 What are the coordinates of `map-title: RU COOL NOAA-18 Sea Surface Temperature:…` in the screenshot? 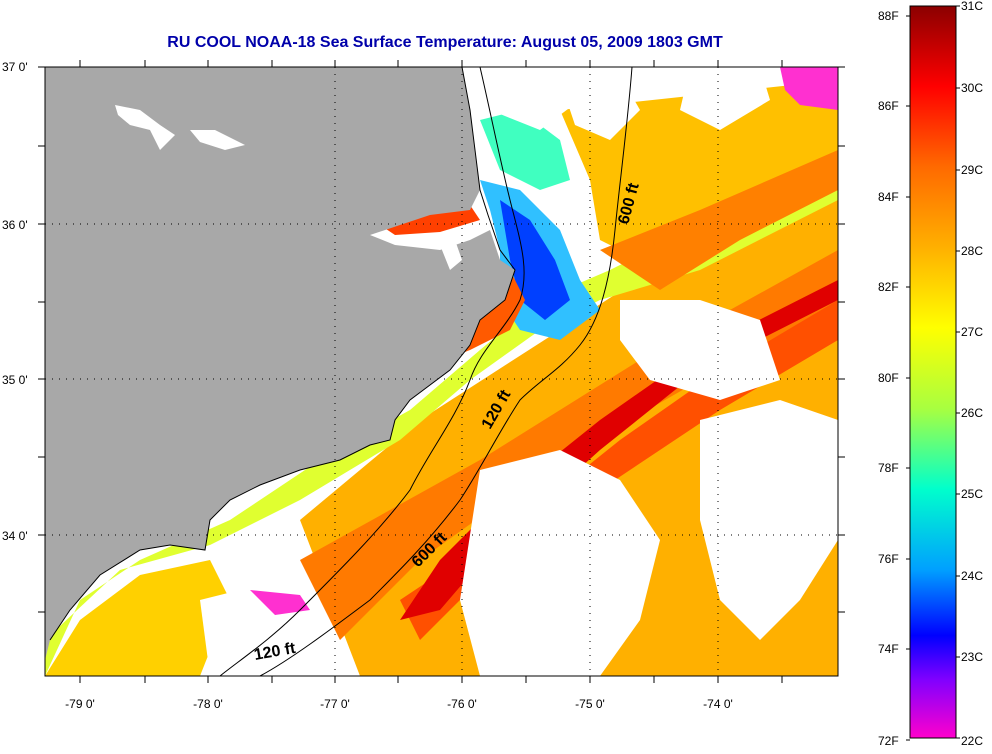 It's located at (445, 42).